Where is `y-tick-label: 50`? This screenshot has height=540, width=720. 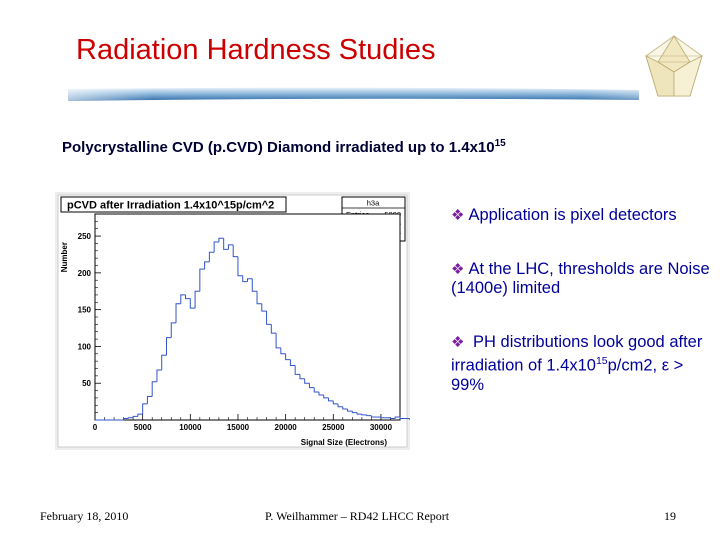
y-tick-label: 50 is located at coordinates (86, 383).